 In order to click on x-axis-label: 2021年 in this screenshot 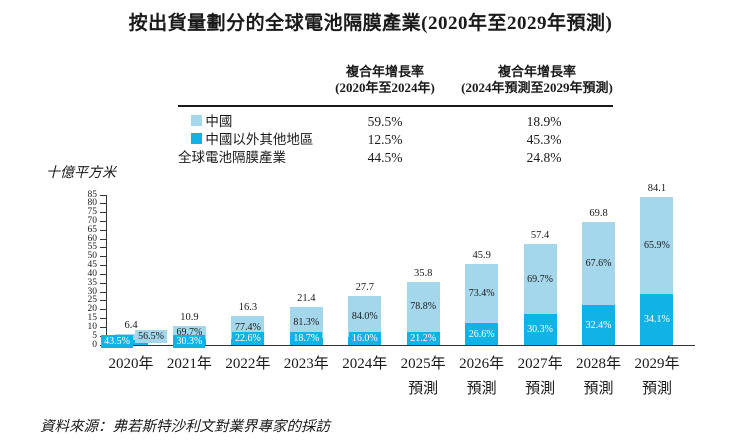, I will do `click(189, 364)`.